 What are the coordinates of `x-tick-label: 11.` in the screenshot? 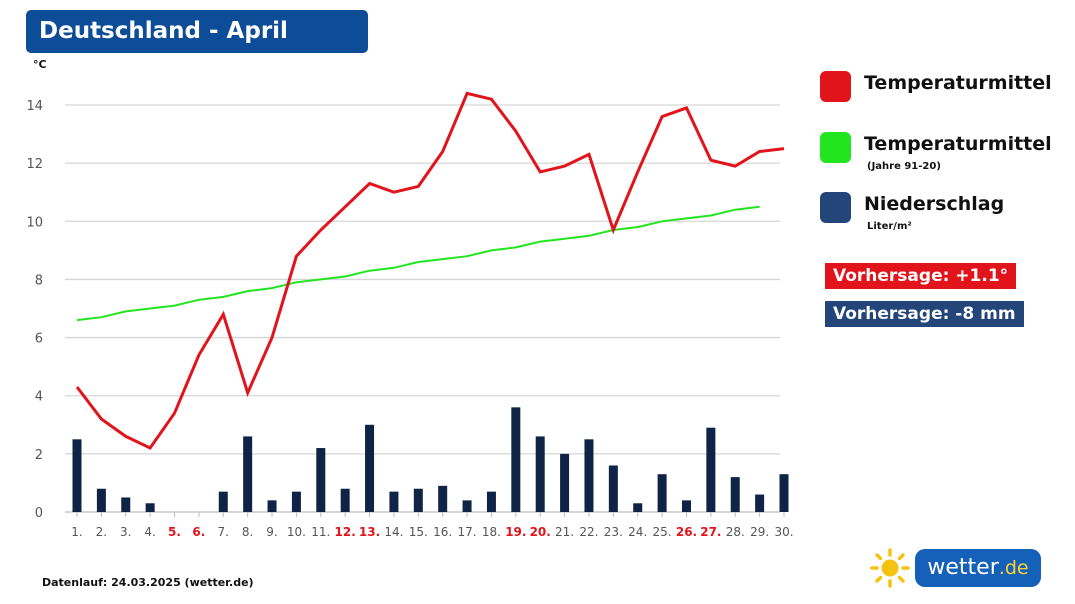 It's located at (320, 532).